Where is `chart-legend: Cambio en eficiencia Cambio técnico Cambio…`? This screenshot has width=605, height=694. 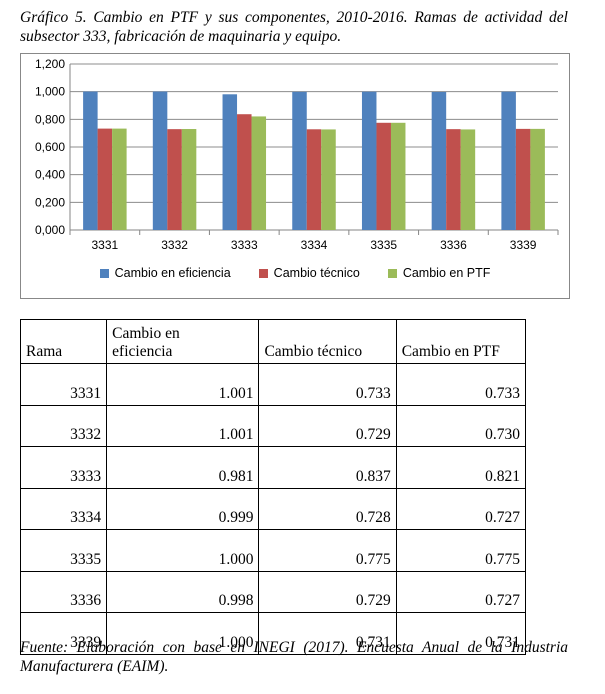
chart-legend: Cambio en eficiencia Cambio técnico Cambio… is located at coordinates (295, 273).